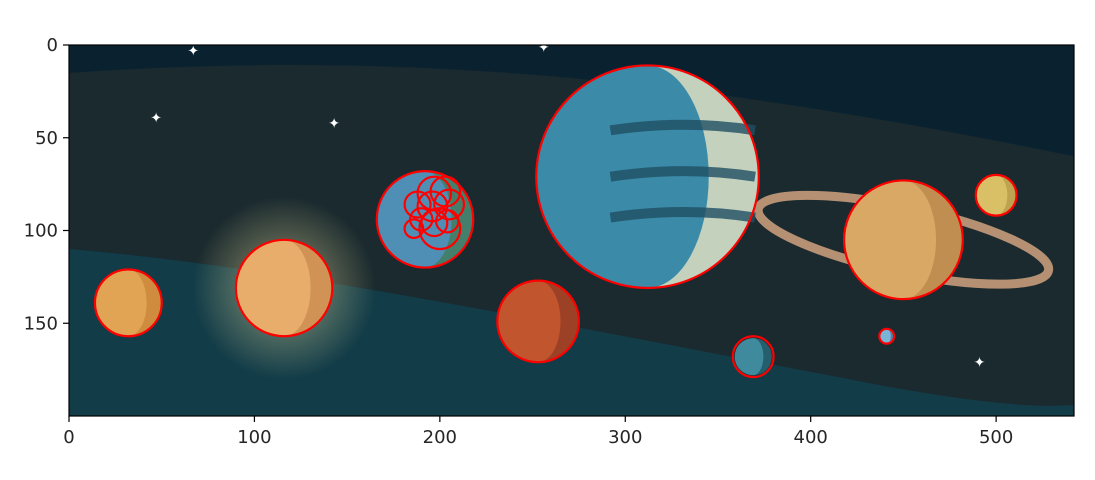 This screenshot has width=1095, height=480. I want to click on x-axis: 0 100 200 300 400 500, so click(538, 432).